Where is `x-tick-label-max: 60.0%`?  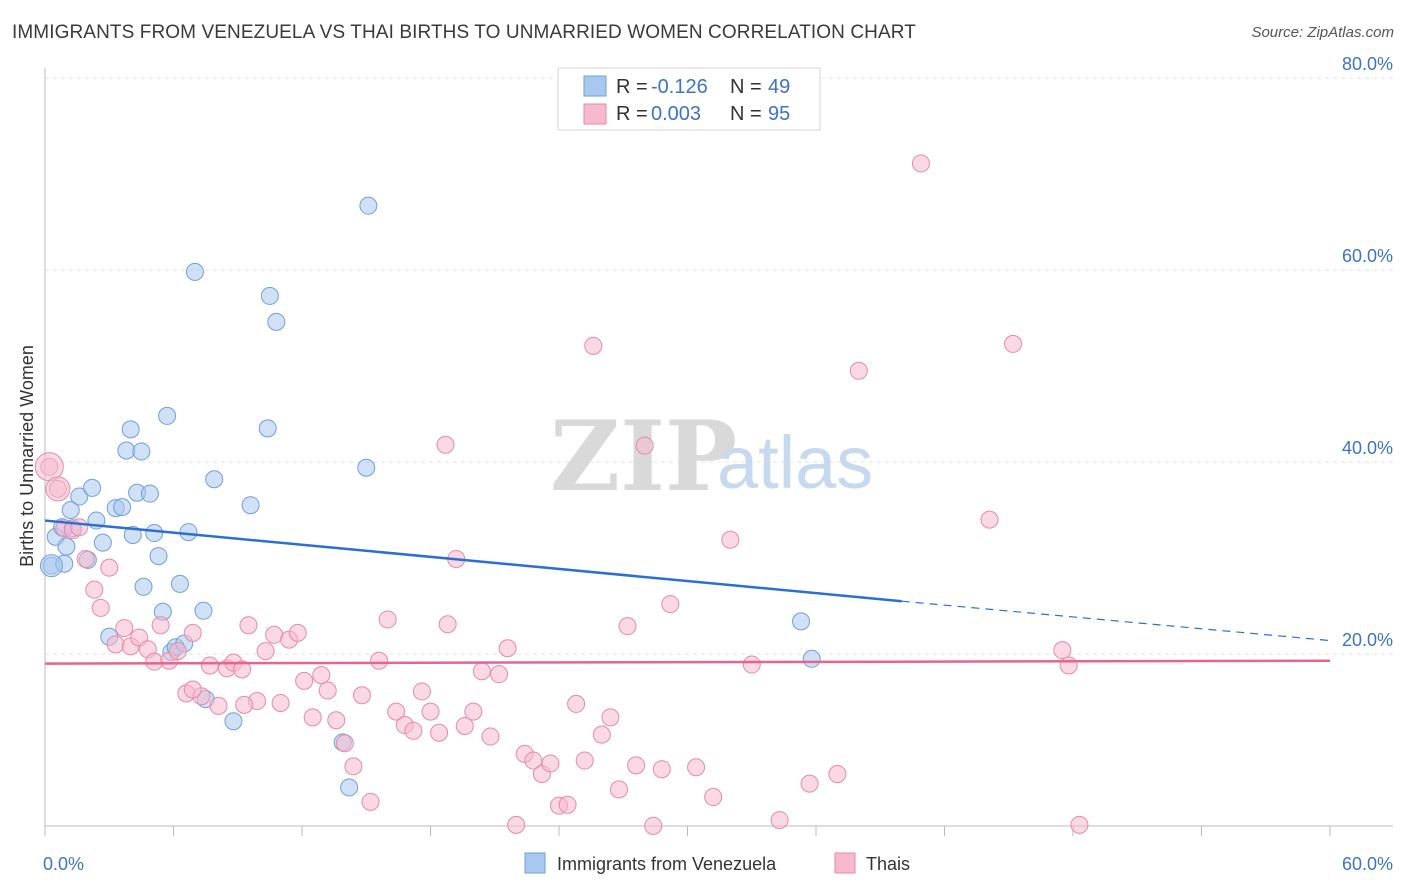
x-tick-label-max: 60.0% is located at coordinates (1367, 864).